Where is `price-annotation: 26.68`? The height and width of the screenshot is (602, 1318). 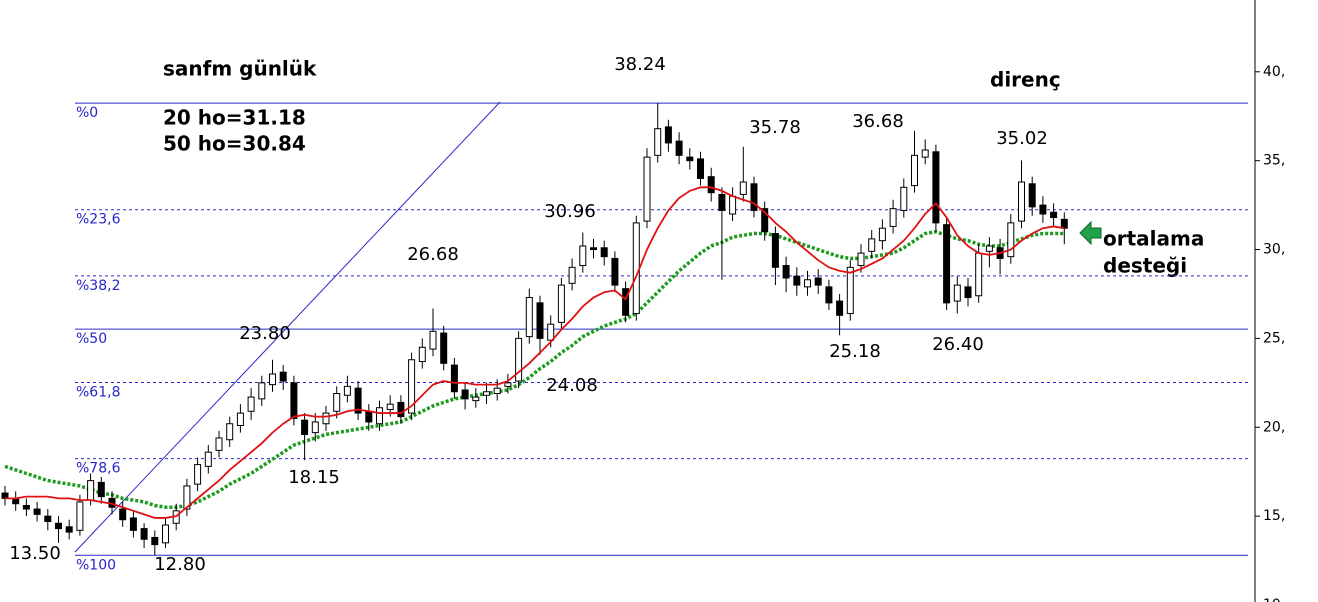 price-annotation: 26.68 is located at coordinates (433, 254).